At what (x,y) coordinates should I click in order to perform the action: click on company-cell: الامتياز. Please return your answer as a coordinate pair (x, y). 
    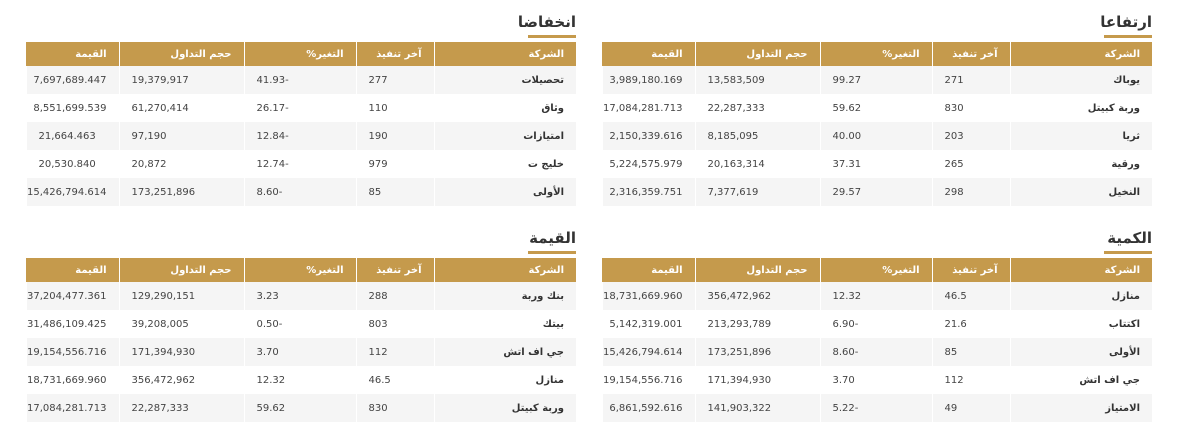
    Looking at the image, I should click on (1080, 408).